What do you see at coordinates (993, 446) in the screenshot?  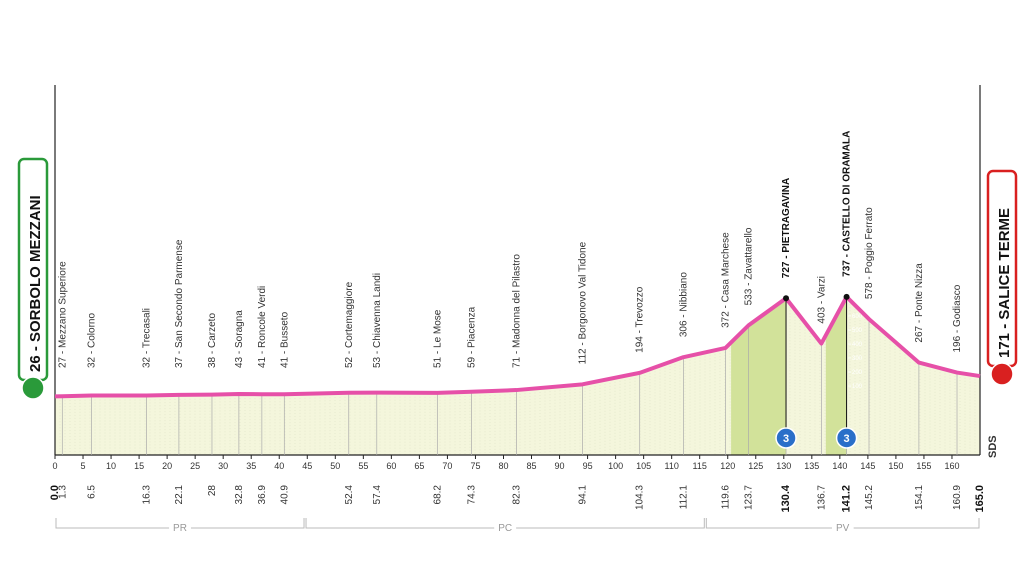 I see `logo: SDS` at bounding box center [993, 446].